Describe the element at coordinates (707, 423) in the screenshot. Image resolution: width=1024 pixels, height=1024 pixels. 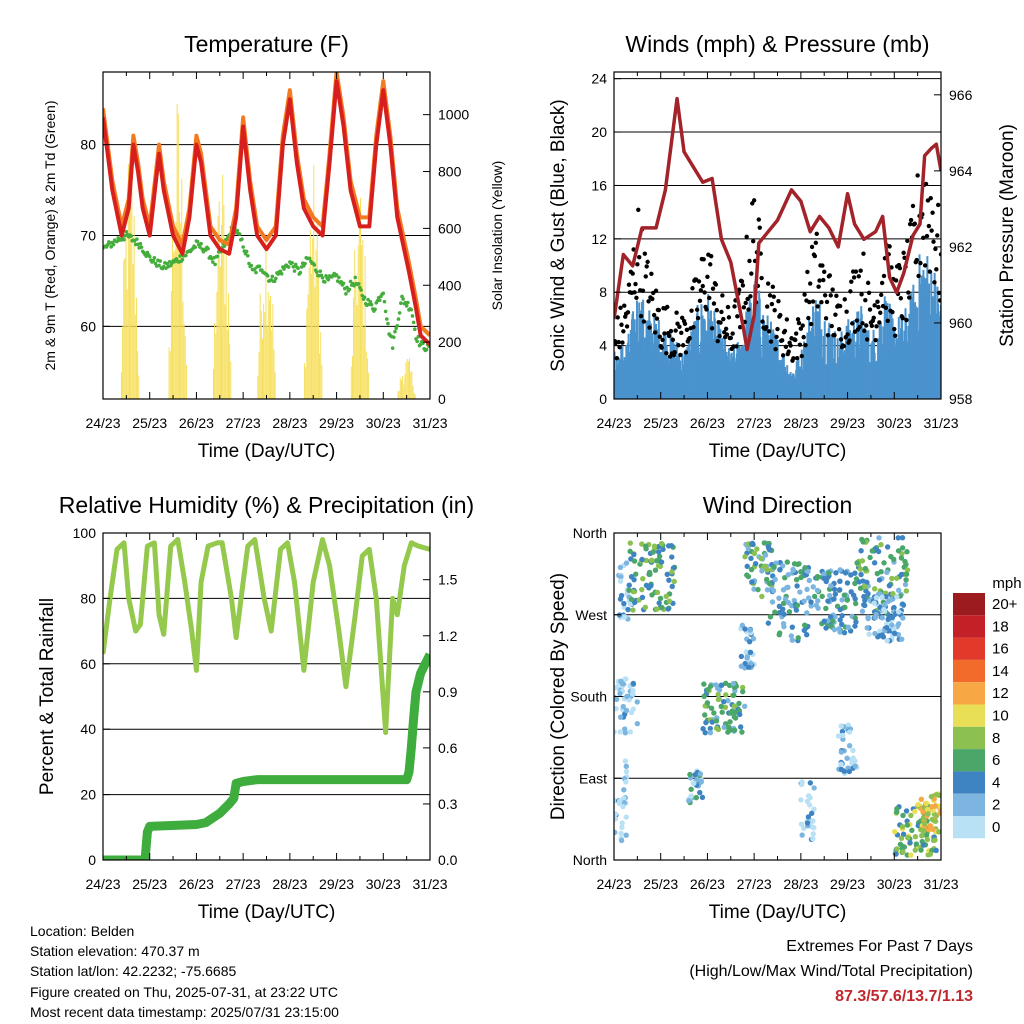
I see `x-tick-label: 26/23` at that location.